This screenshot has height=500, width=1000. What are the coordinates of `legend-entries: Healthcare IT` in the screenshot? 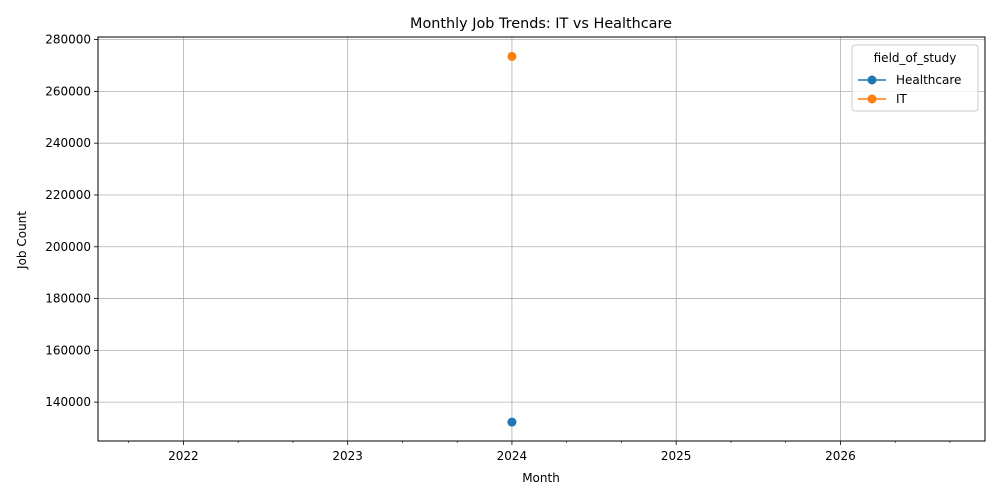 It's located at (909, 89).